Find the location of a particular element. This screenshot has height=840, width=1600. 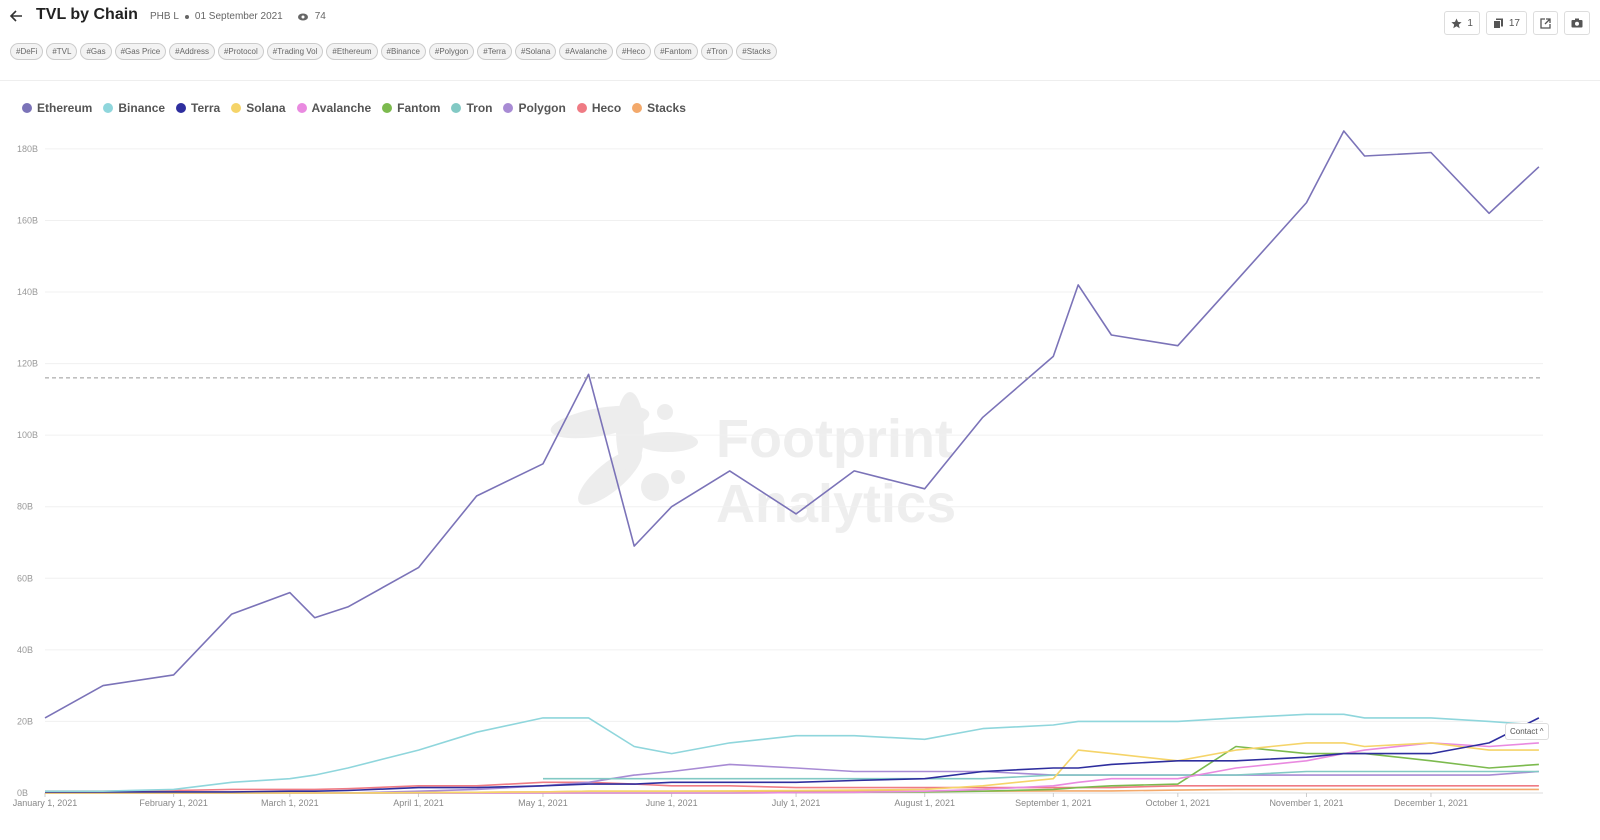

legend-label: Ethereum is located at coordinates (65, 108).